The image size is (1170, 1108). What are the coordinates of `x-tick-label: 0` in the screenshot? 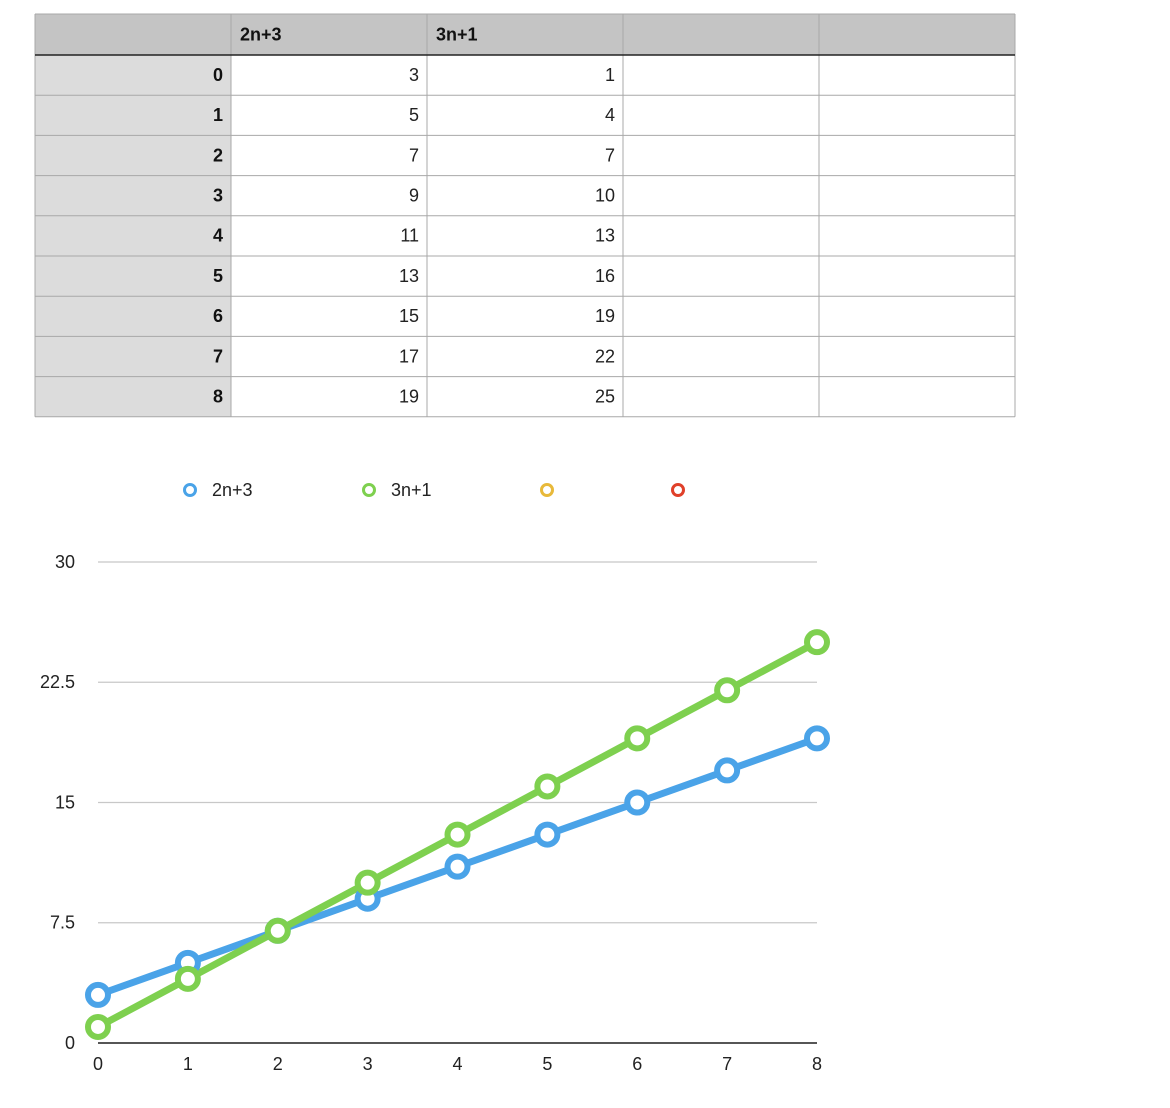 It's located at (98, 1064).